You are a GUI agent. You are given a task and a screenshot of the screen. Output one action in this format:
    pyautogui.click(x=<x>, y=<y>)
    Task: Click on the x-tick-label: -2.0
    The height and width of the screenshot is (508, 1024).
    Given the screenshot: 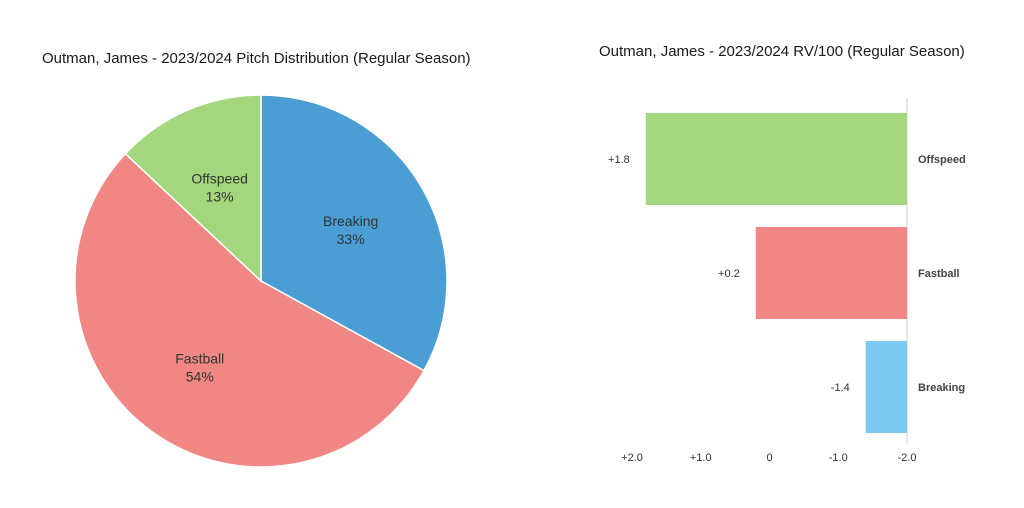 What is the action you would take?
    pyautogui.click(x=907, y=458)
    